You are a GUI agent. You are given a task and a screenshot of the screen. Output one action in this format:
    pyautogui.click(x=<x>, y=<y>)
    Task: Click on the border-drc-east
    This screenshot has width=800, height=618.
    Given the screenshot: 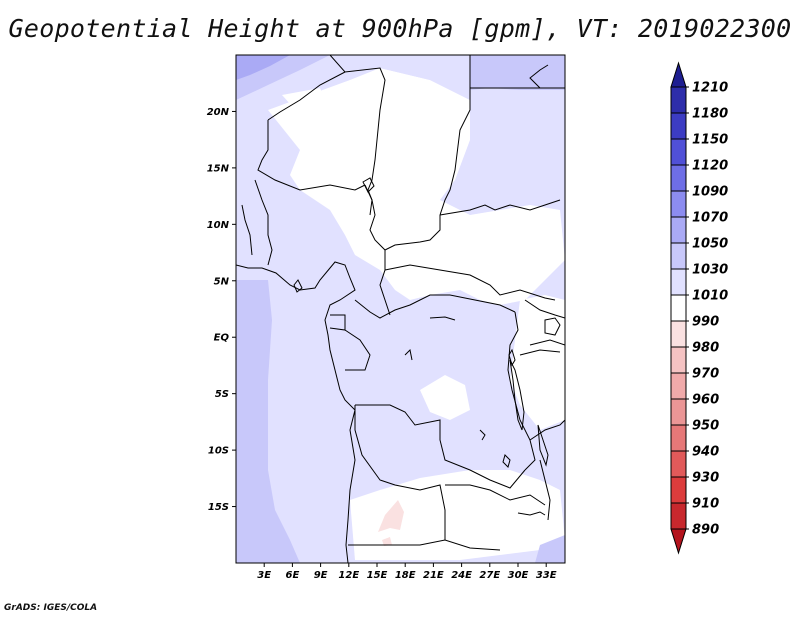 What is the action you would take?
    pyautogui.click(x=521, y=391)
    